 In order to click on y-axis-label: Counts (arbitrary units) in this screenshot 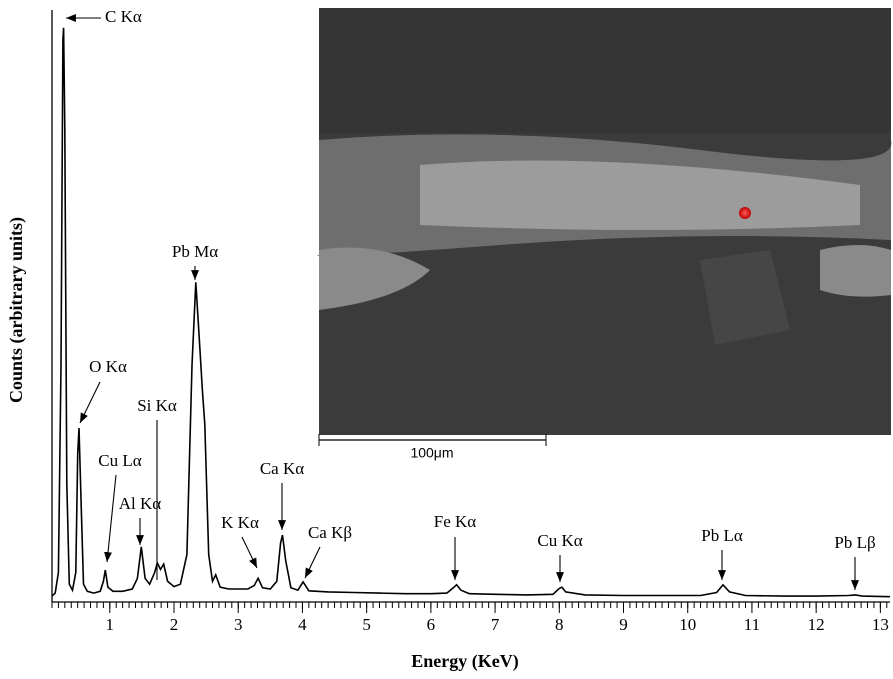, I will do `click(16, 310)`.